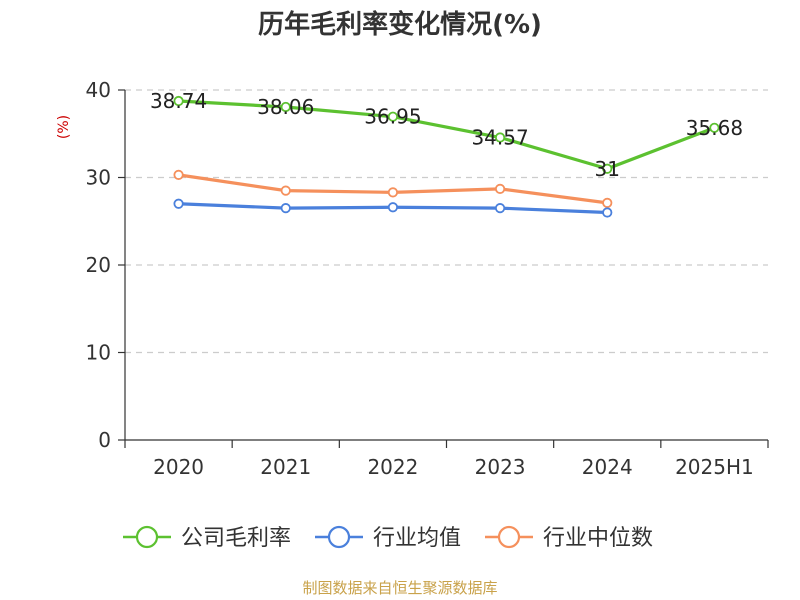 Image resolution: width=800 pixels, height=600 pixels. I want to click on series-lines, so click(446, 156).